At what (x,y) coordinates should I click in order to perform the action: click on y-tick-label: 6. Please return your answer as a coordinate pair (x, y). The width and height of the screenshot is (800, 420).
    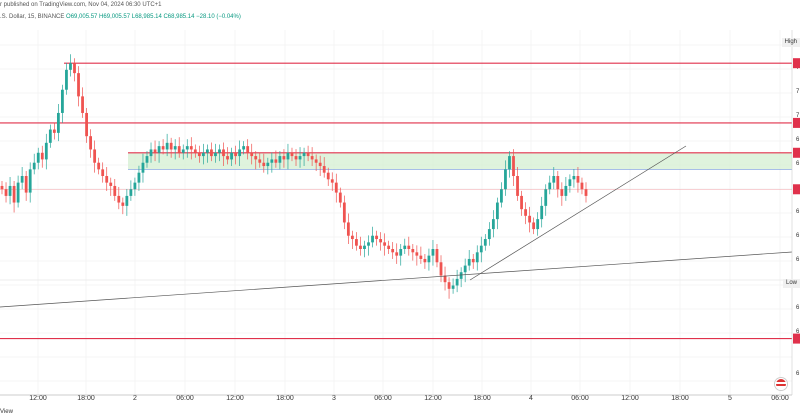
    Looking at the image, I should click on (798, 164).